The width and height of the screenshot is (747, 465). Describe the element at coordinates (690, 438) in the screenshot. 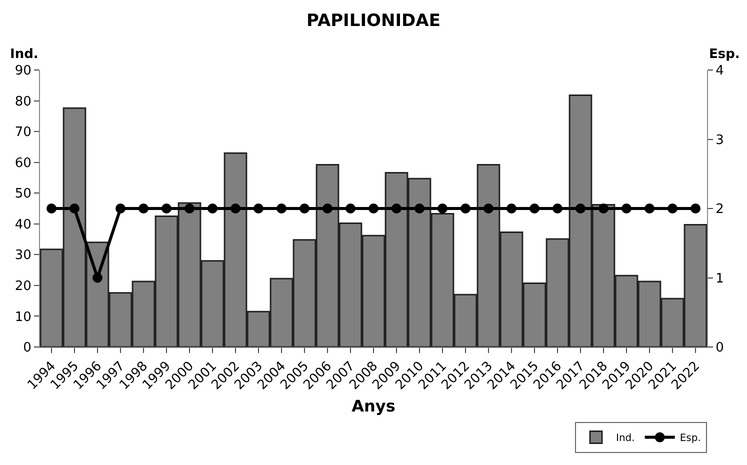

I see `legend-label: Esp.` at that location.